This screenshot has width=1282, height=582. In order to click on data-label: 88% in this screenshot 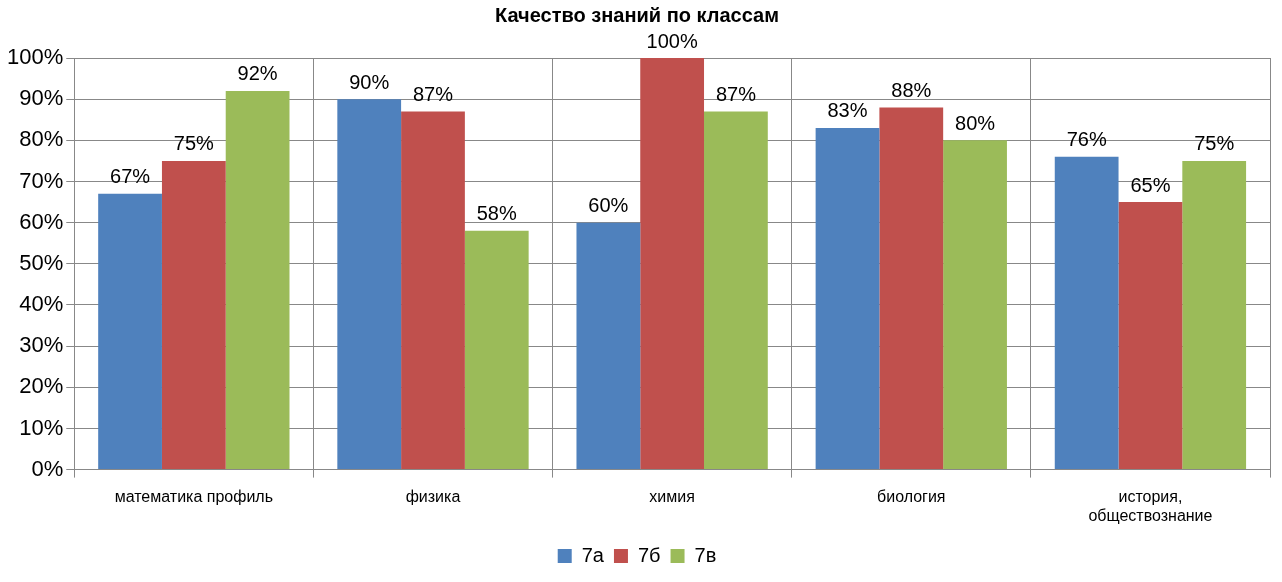, I will do `click(911, 89)`.